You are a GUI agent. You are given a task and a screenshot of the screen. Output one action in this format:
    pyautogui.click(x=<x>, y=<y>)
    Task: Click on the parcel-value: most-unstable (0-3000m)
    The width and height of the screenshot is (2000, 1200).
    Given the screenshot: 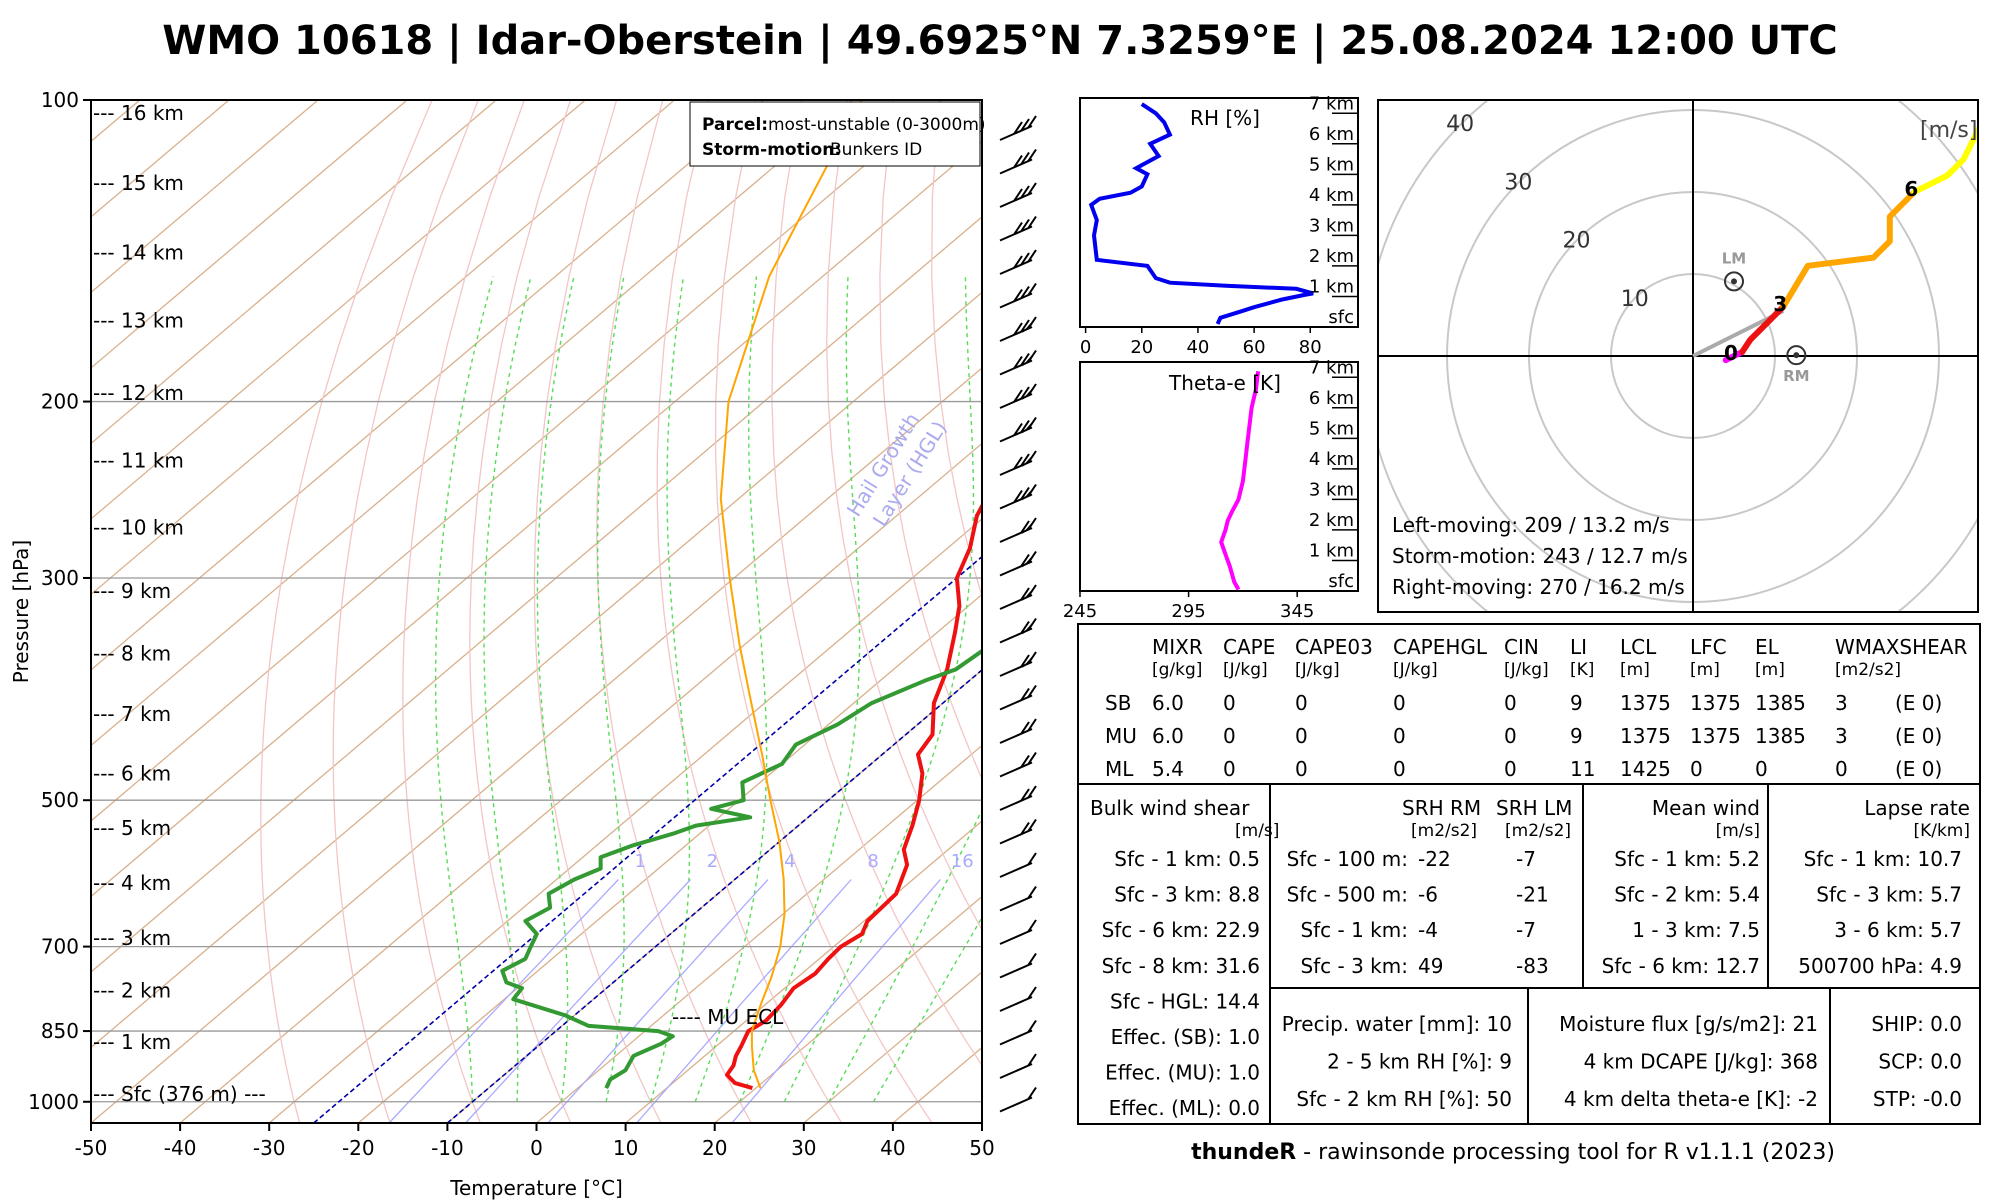 What is the action you would take?
    pyautogui.click(x=877, y=125)
    